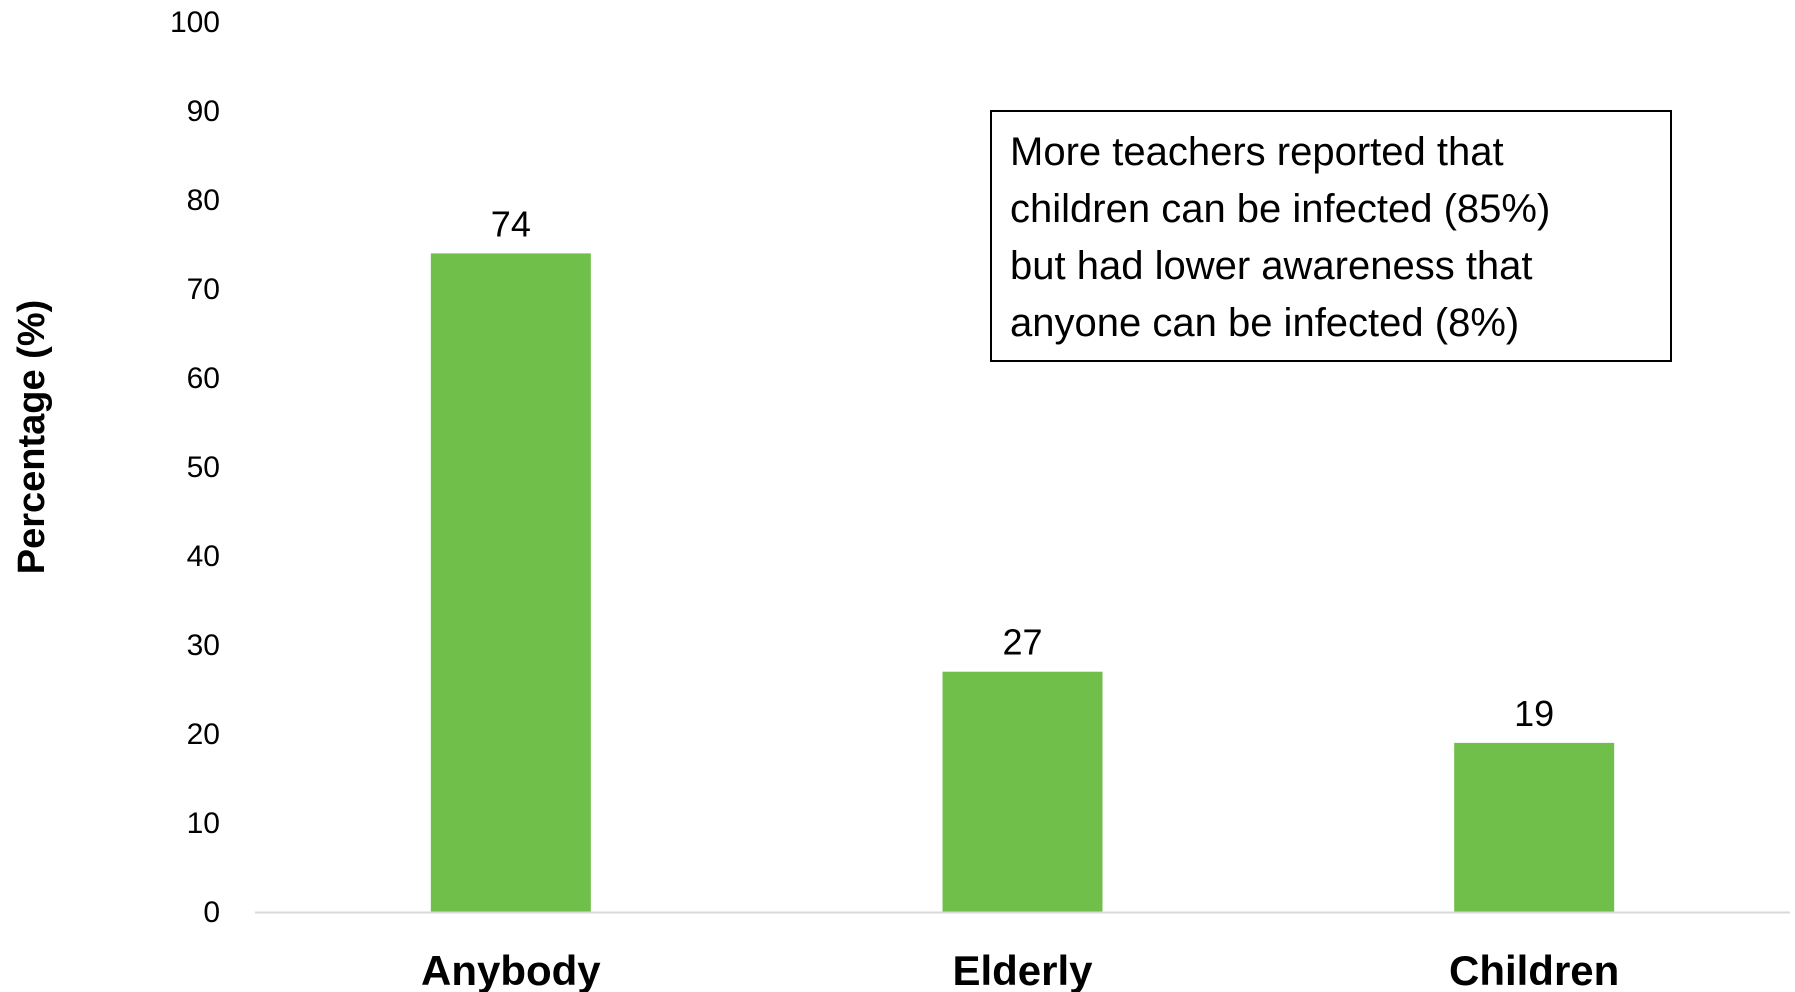  Describe the element at coordinates (510, 582) in the screenshot. I see `bar-anybody` at that location.